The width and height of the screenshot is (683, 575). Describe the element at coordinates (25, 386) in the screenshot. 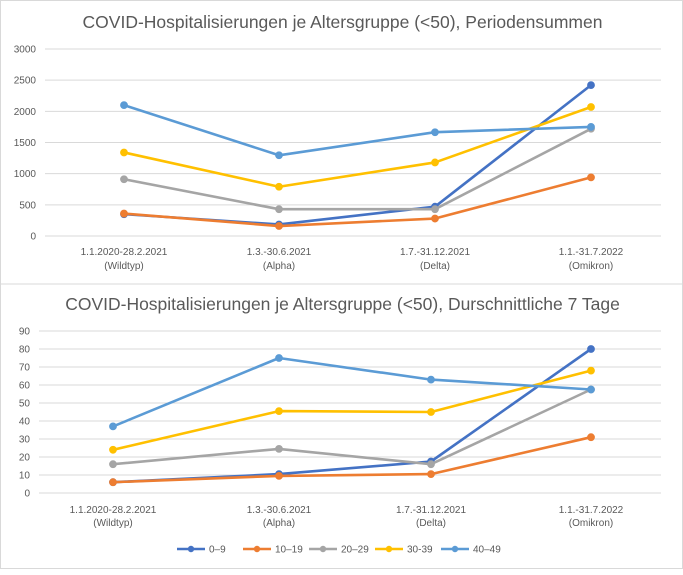

I see `y-tick-label: 60` at that location.